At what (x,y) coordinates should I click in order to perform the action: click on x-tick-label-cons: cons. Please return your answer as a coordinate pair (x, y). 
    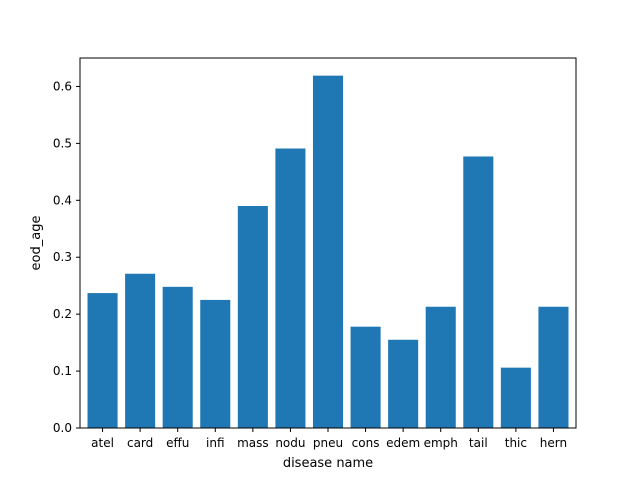
    Looking at the image, I should click on (366, 443).